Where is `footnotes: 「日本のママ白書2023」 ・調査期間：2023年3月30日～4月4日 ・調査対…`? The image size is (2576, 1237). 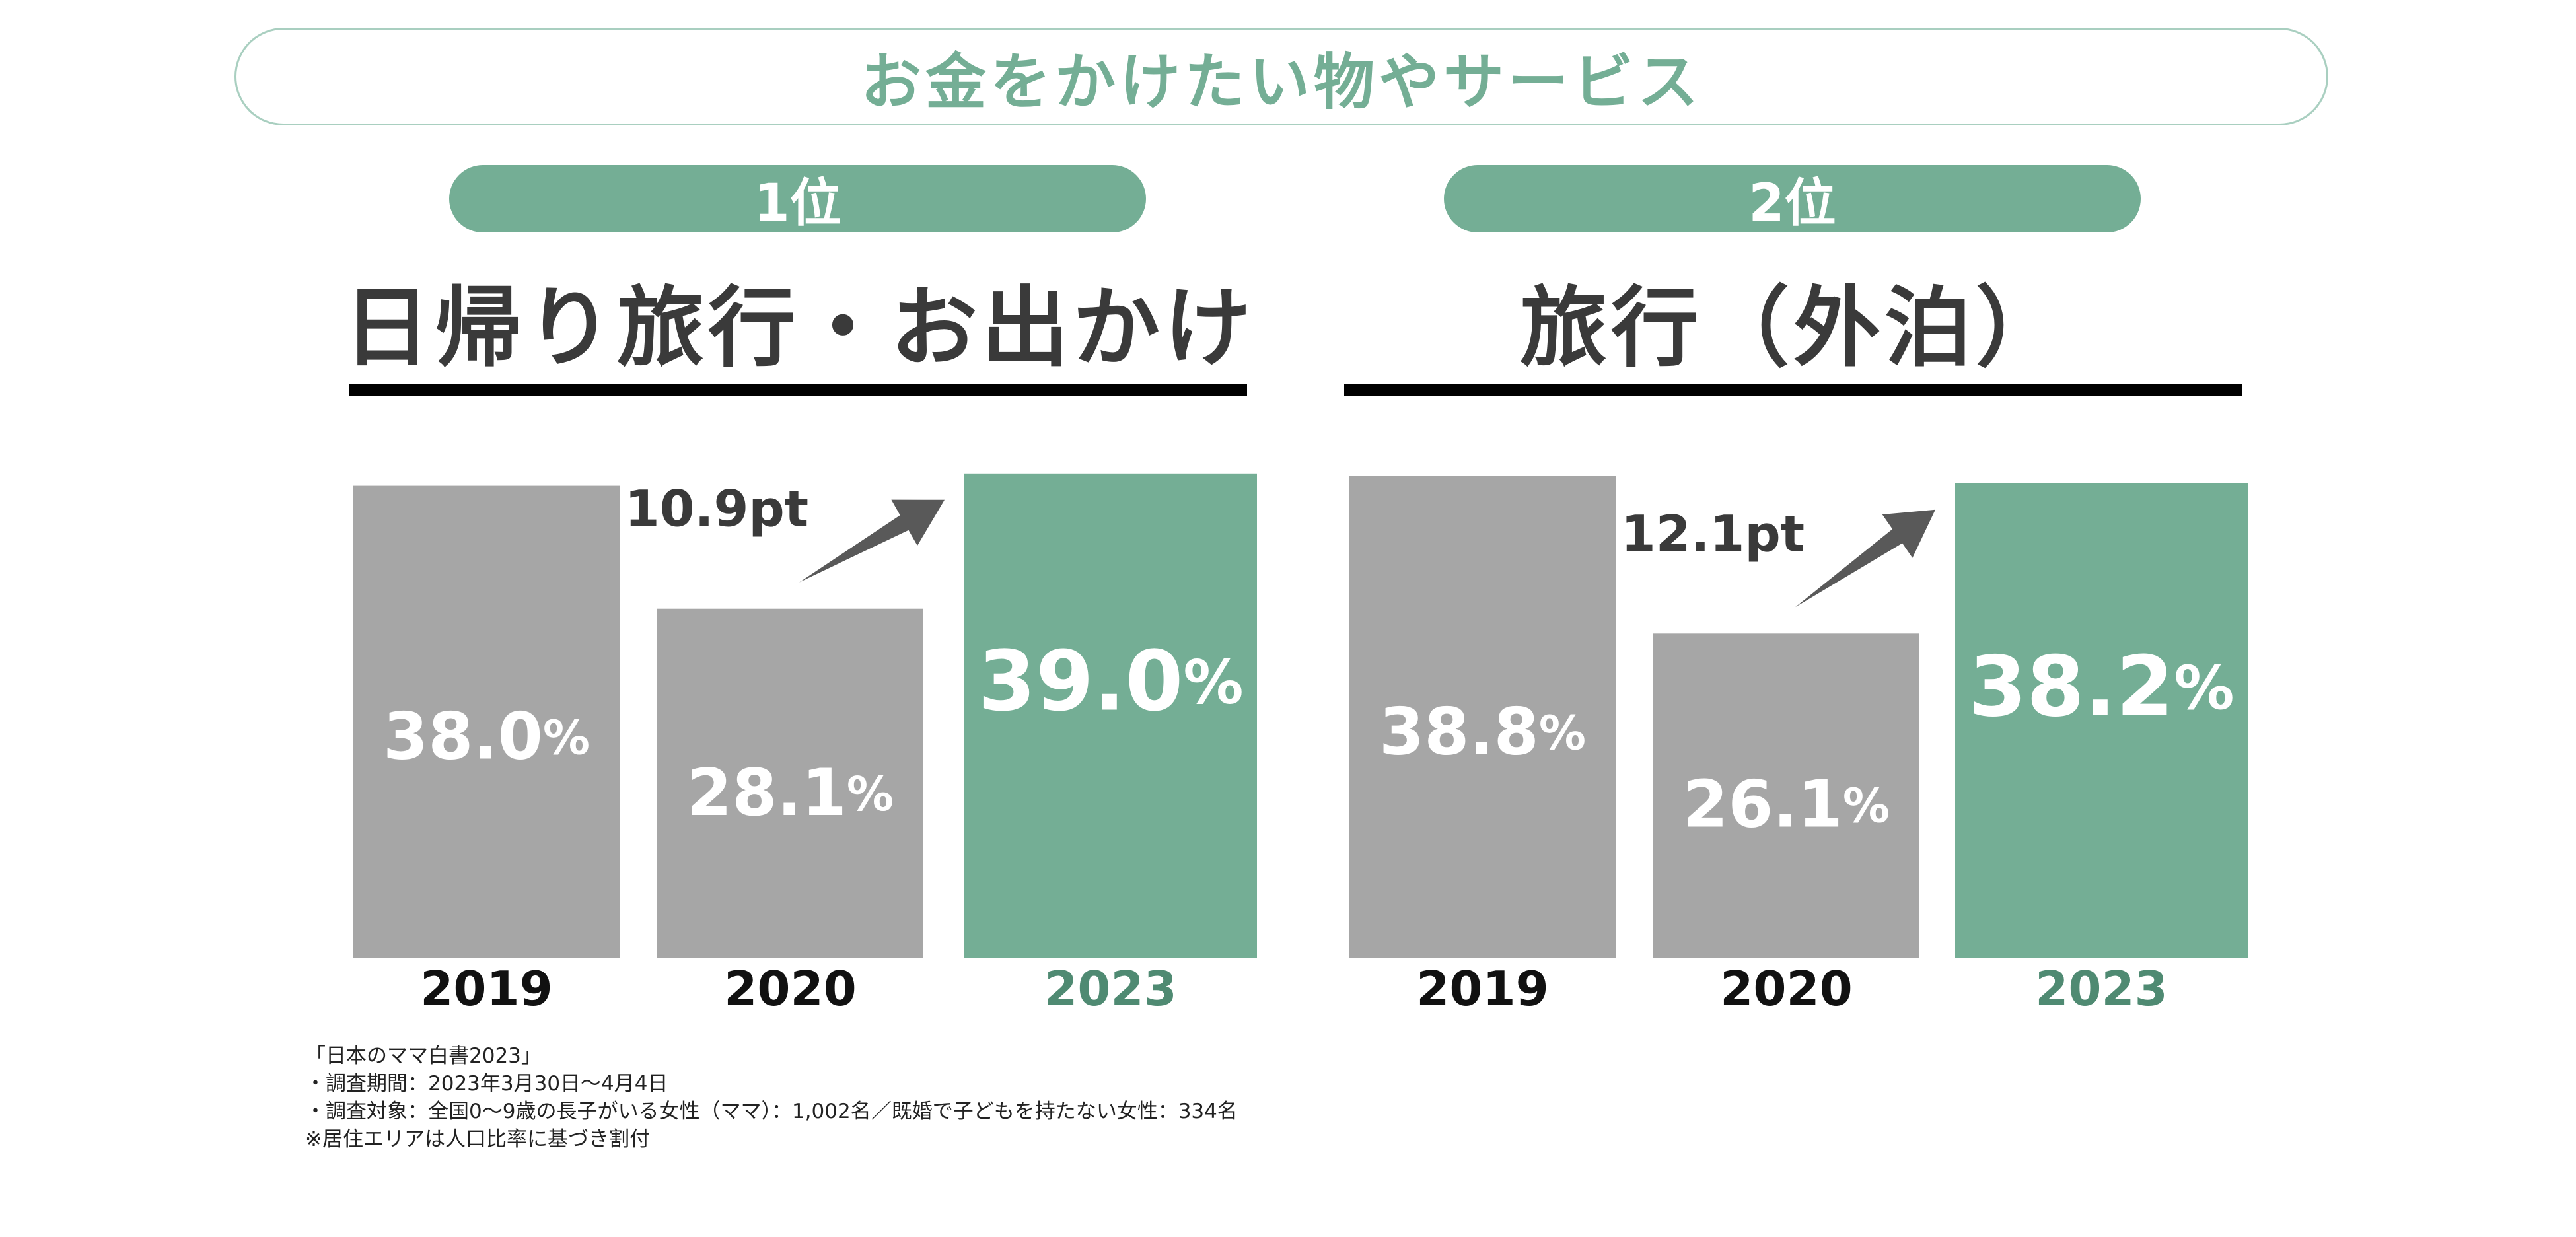
footnotes: 「日本のママ白書2023」 ・調査期間：2023年3月30日～4月4日 ・調査対… is located at coordinates (1032, 1097).